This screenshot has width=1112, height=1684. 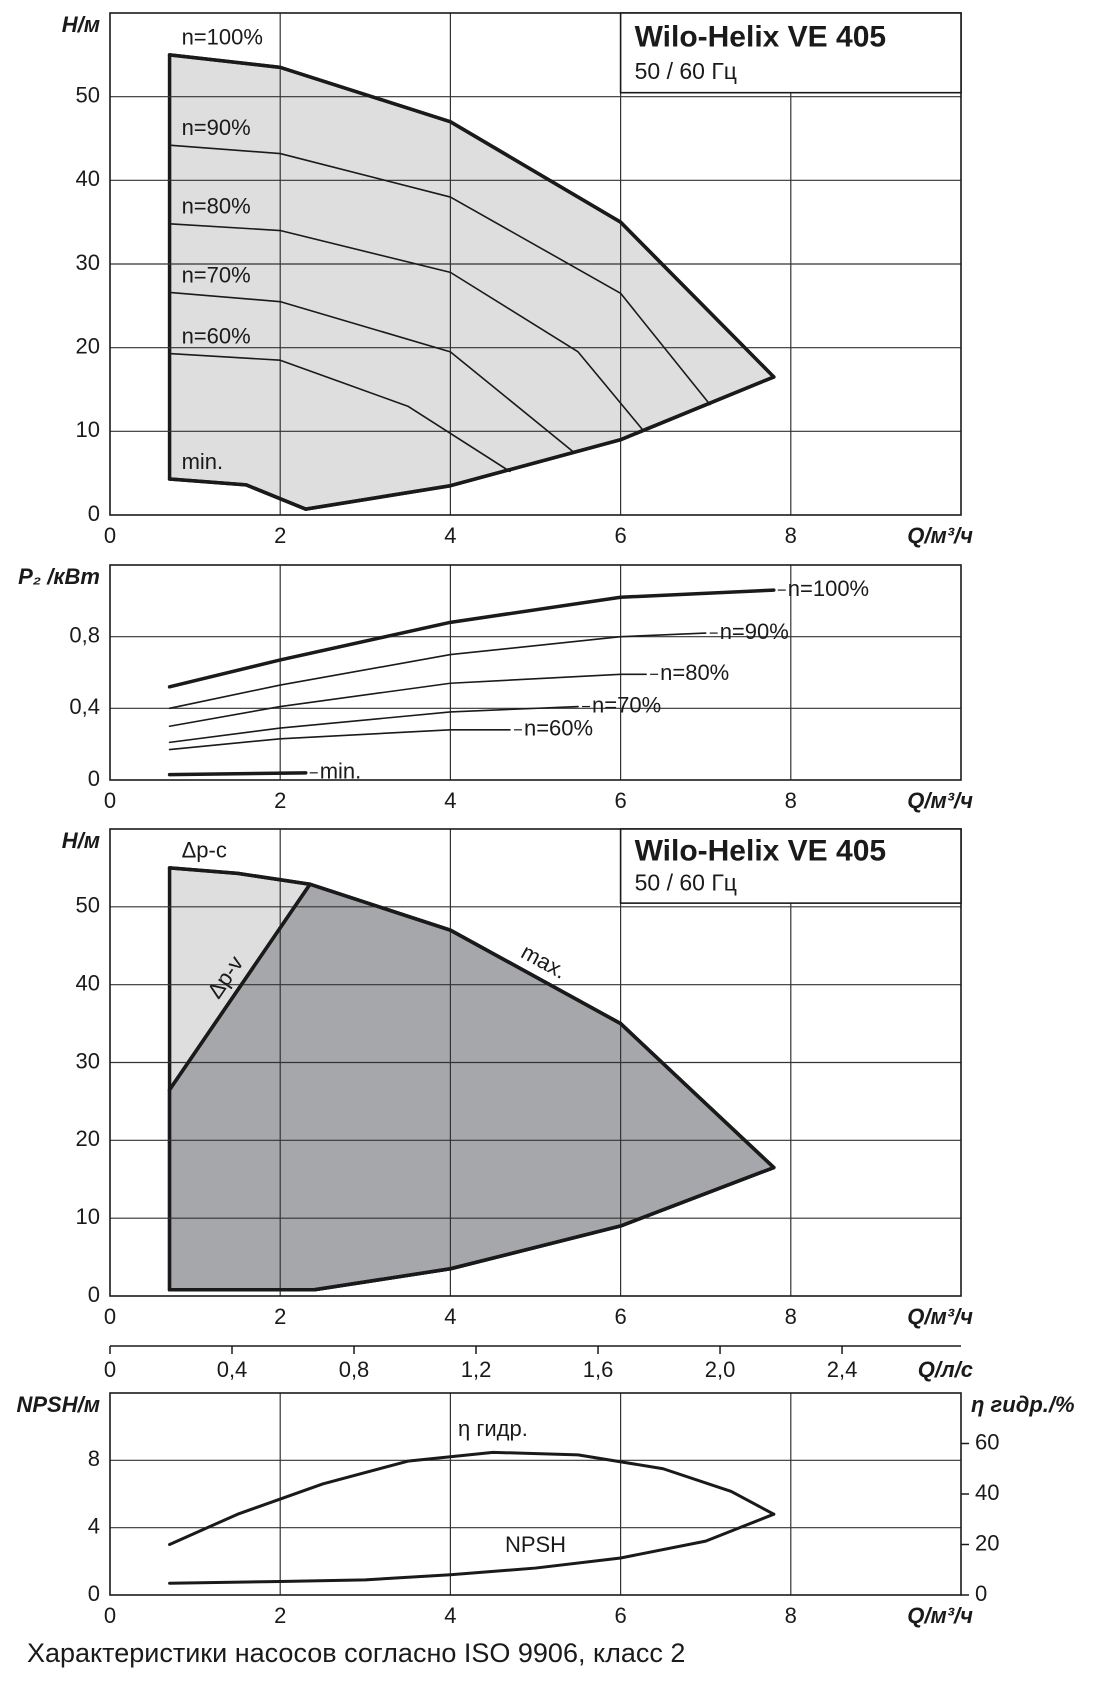 I want to click on x2-axis-label: Q/л/с, so click(x=945, y=1369).